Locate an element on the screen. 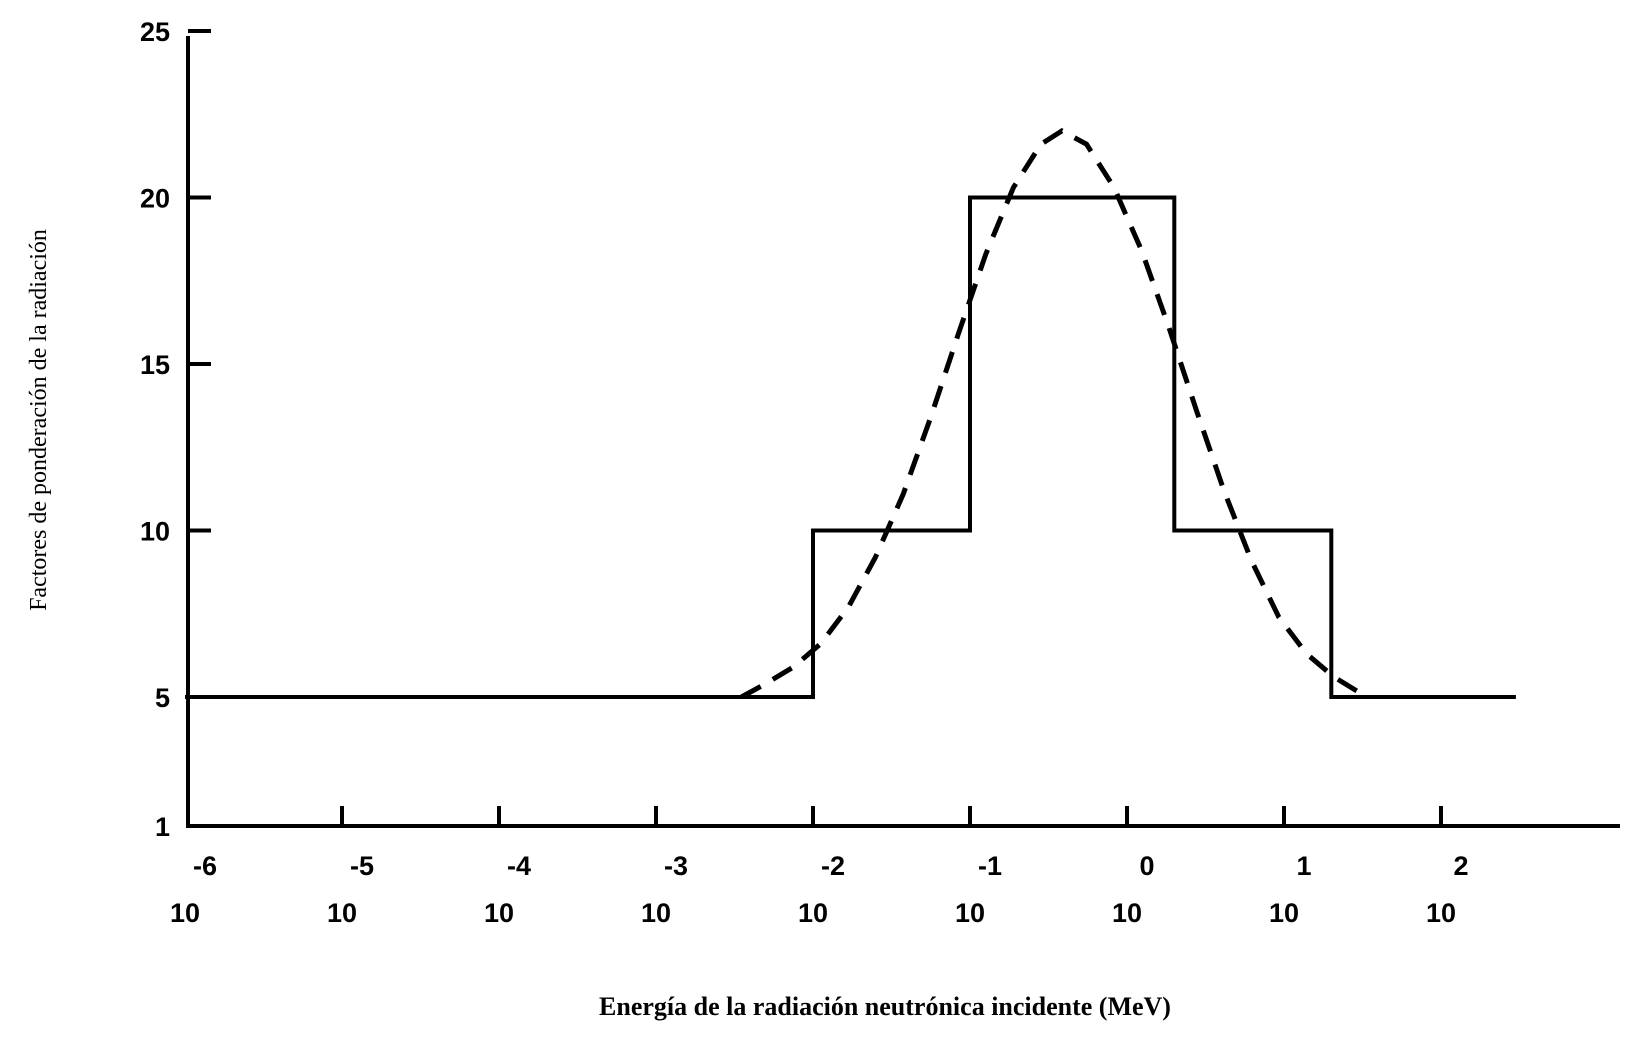  x-tick-exponent: -4 is located at coordinates (519, 866).